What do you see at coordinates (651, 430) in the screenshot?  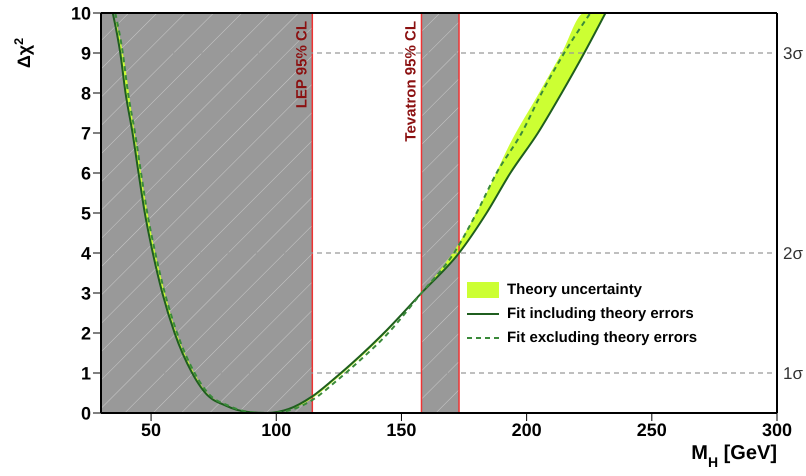 I see `x-tick-label: 250` at bounding box center [651, 430].